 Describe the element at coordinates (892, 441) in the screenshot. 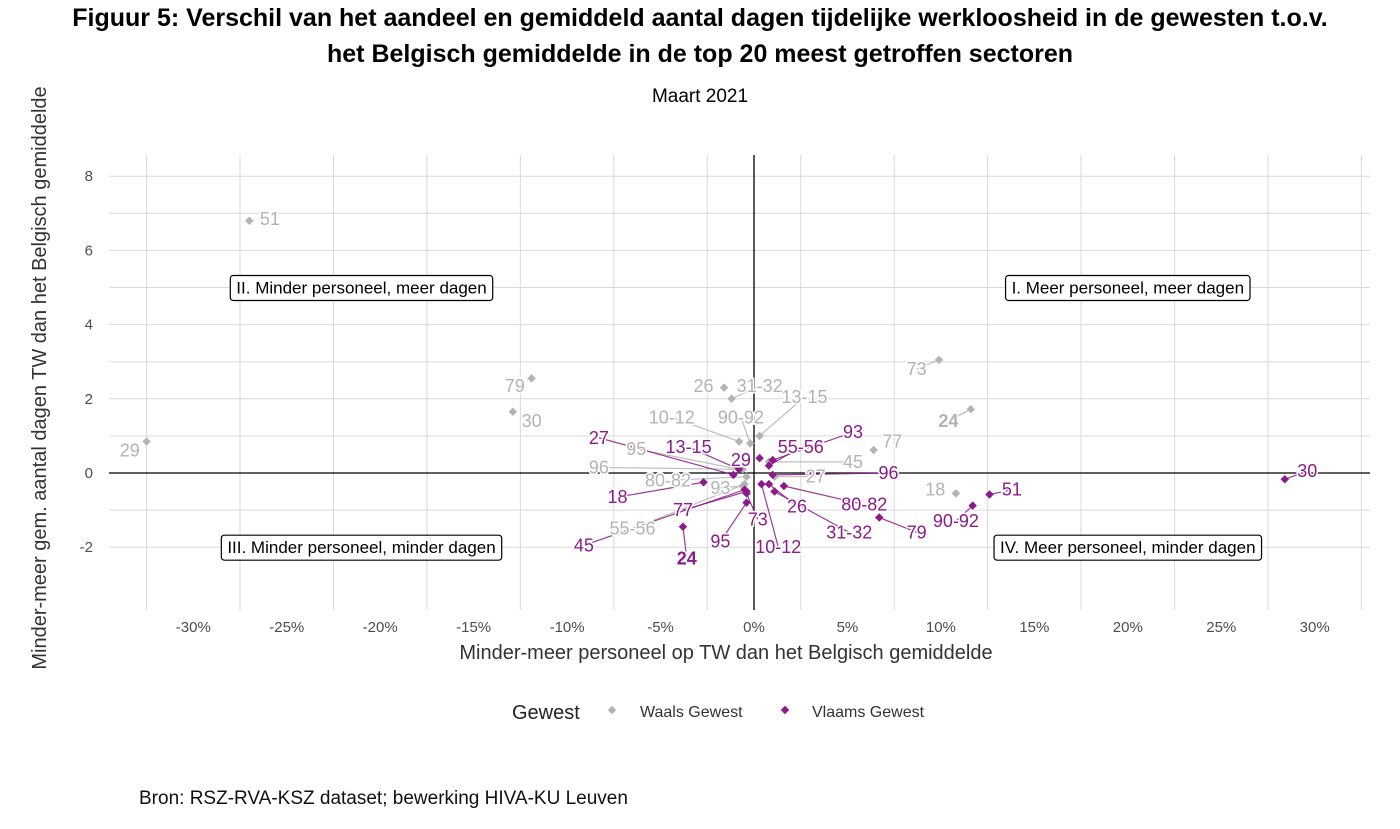

I see `data-label: 77` at that location.